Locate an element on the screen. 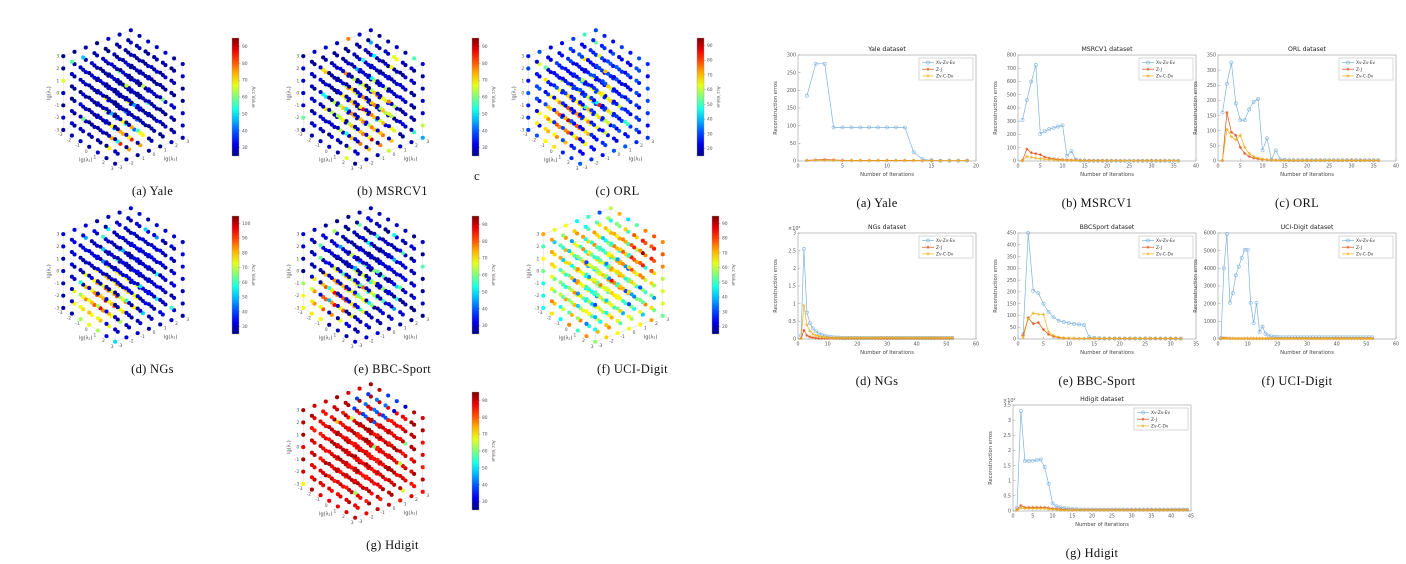 The width and height of the screenshot is (1406, 564). svg-text: MSRCV1 dataset is located at coordinates (1107, 49).